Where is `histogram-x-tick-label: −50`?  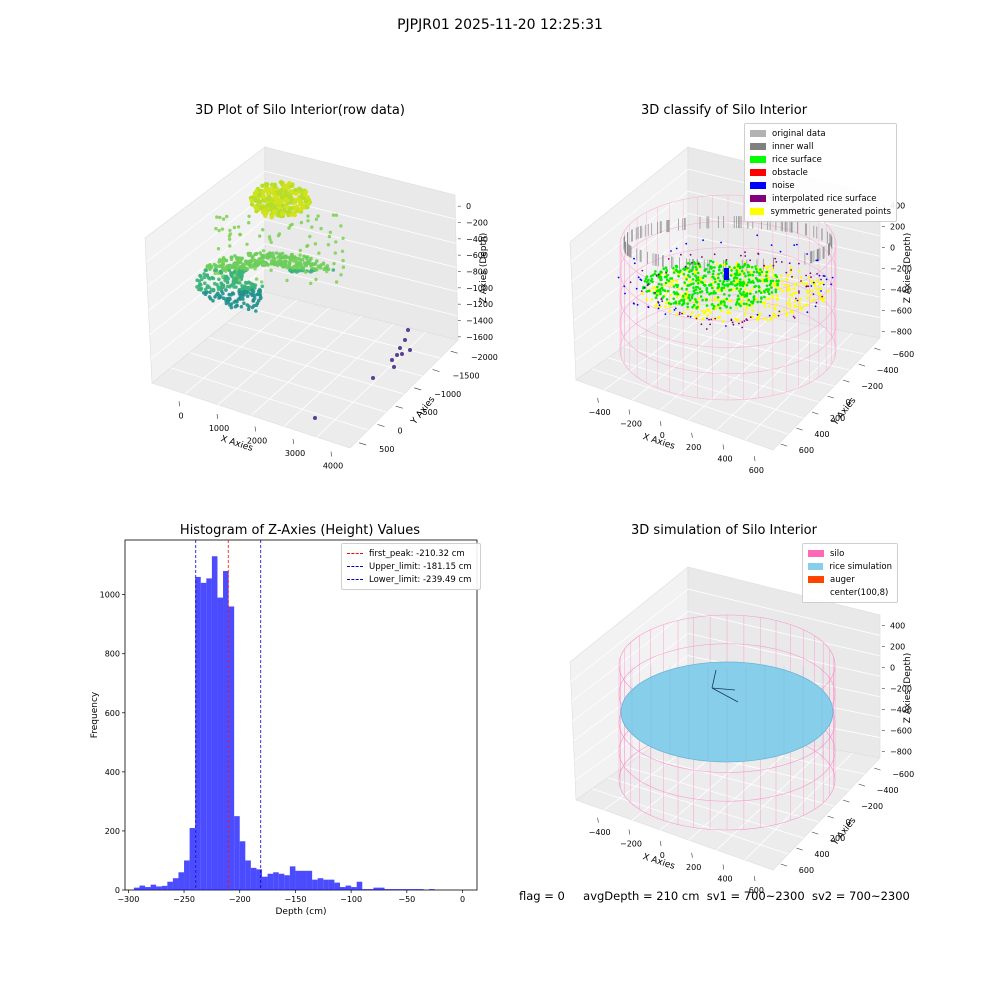
histogram-x-tick-label: −50 is located at coordinates (406, 899).